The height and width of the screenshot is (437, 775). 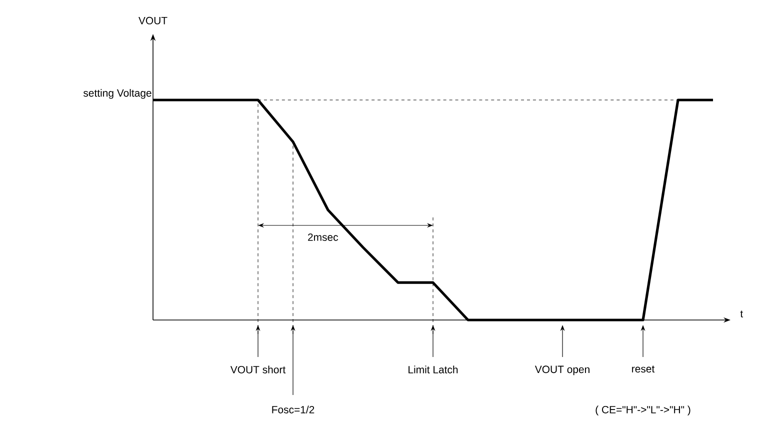 I want to click on text: Fosc=1/2, so click(x=293, y=410).